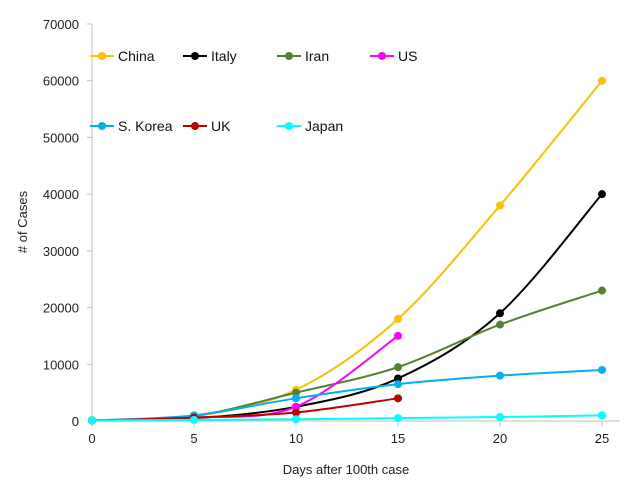 This screenshot has height=493, width=640. I want to click on legend-item-china: China, so click(122, 56).